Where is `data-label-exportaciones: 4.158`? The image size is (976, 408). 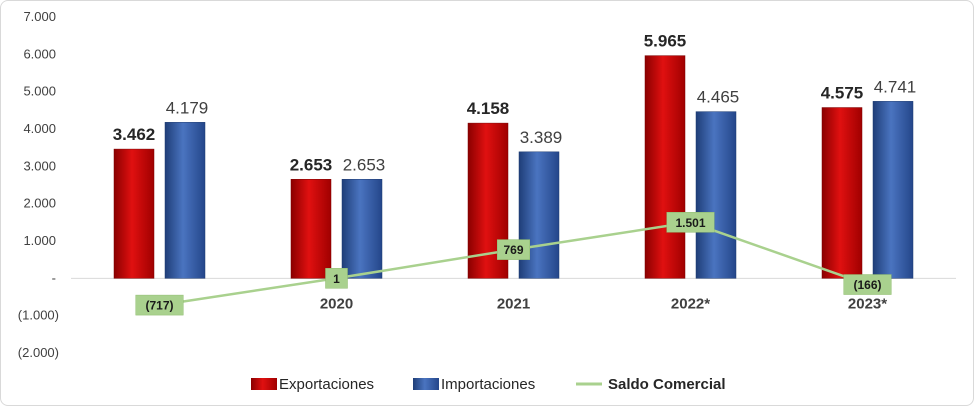 data-label-exportaciones: 4.158 is located at coordinates (488, 108).